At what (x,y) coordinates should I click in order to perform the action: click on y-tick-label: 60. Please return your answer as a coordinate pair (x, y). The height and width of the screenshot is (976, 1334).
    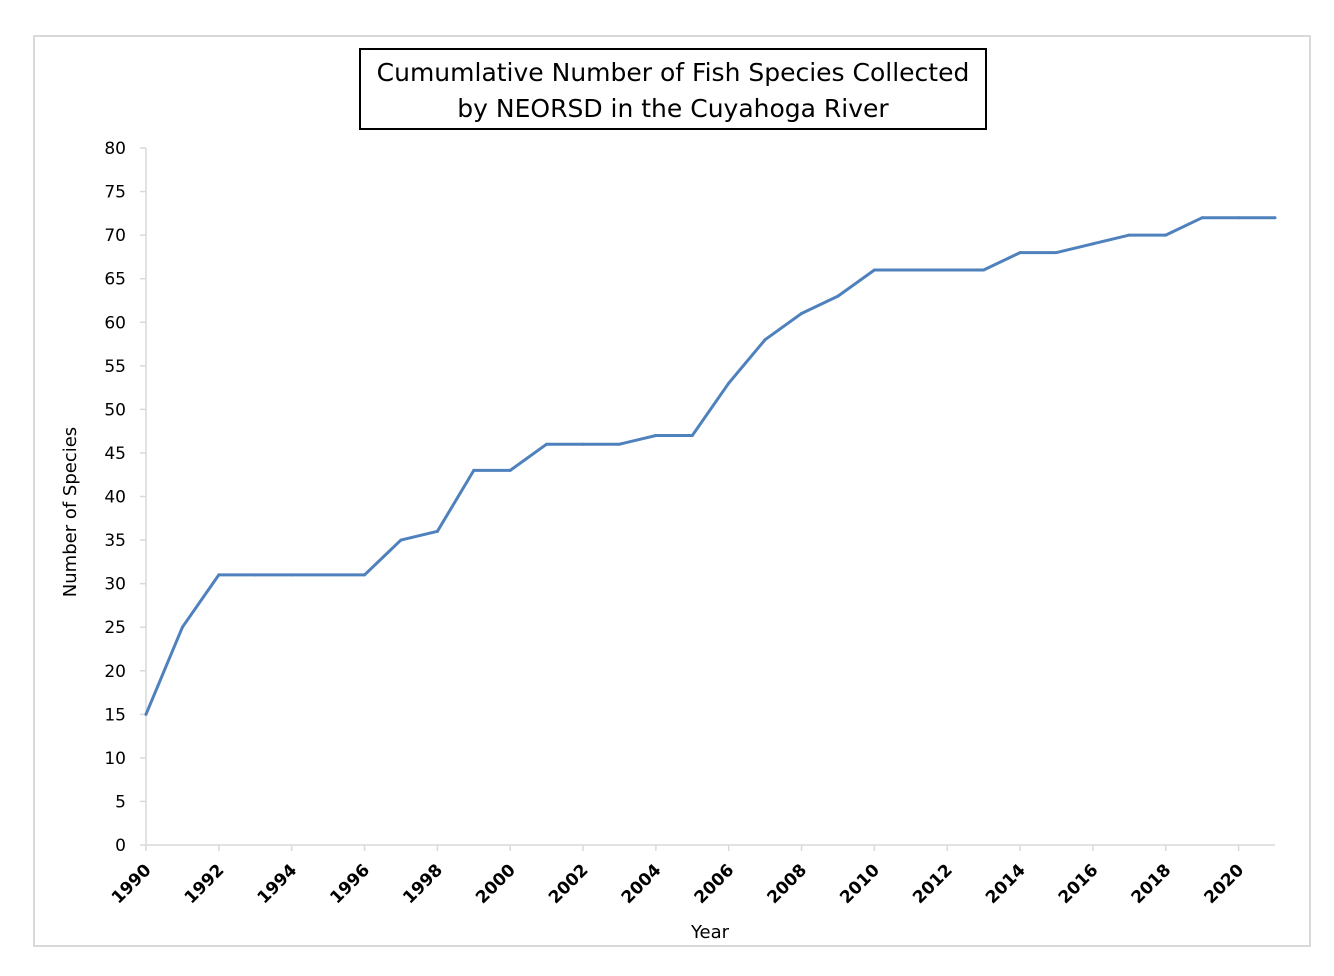
    Looking at the image, I should click on (115, 323).